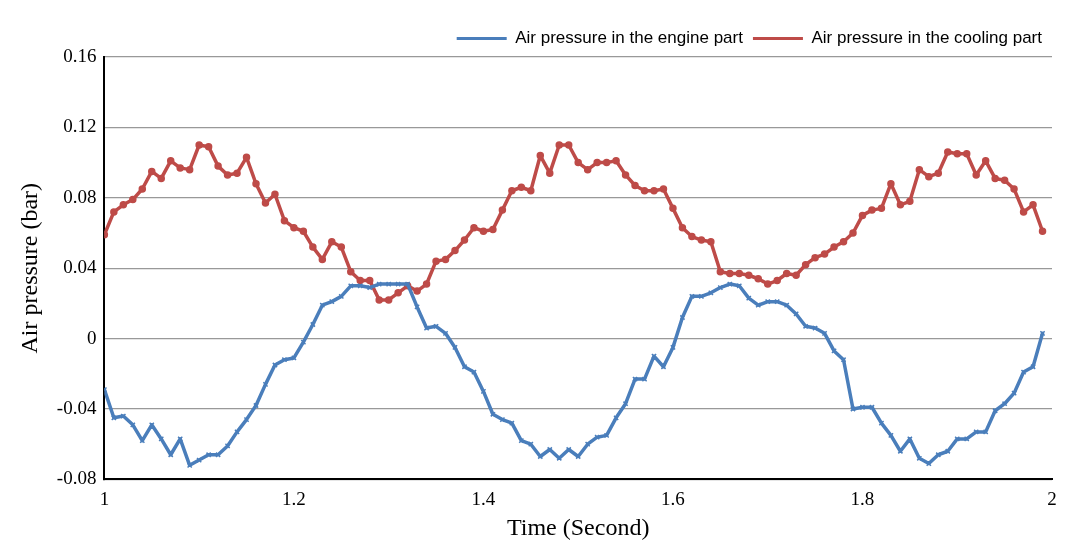  I want to click on y-tick-label: 0.12, so click(80, 126).